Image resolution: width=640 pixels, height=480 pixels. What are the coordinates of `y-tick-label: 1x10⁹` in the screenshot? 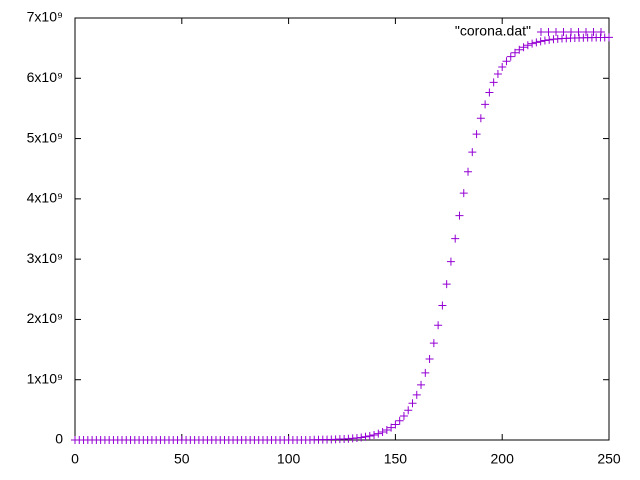 It's located at (45, 378).